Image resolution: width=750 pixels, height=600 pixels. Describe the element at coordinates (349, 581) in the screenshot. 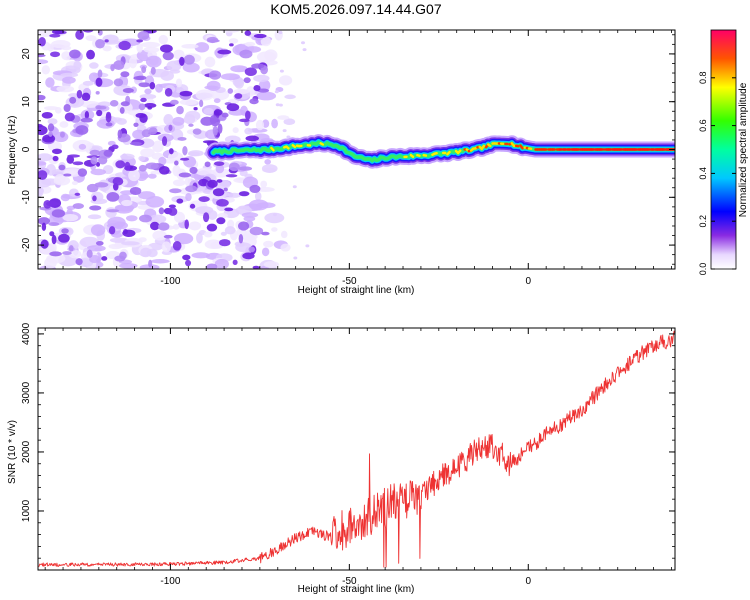

I see `x-tick-label: -50` at that location.